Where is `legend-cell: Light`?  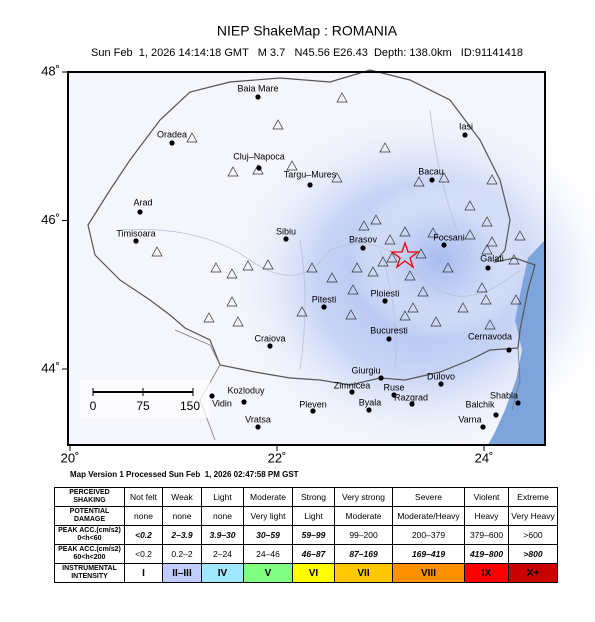 legend-cell: Light is located at coordinates (313, 516).